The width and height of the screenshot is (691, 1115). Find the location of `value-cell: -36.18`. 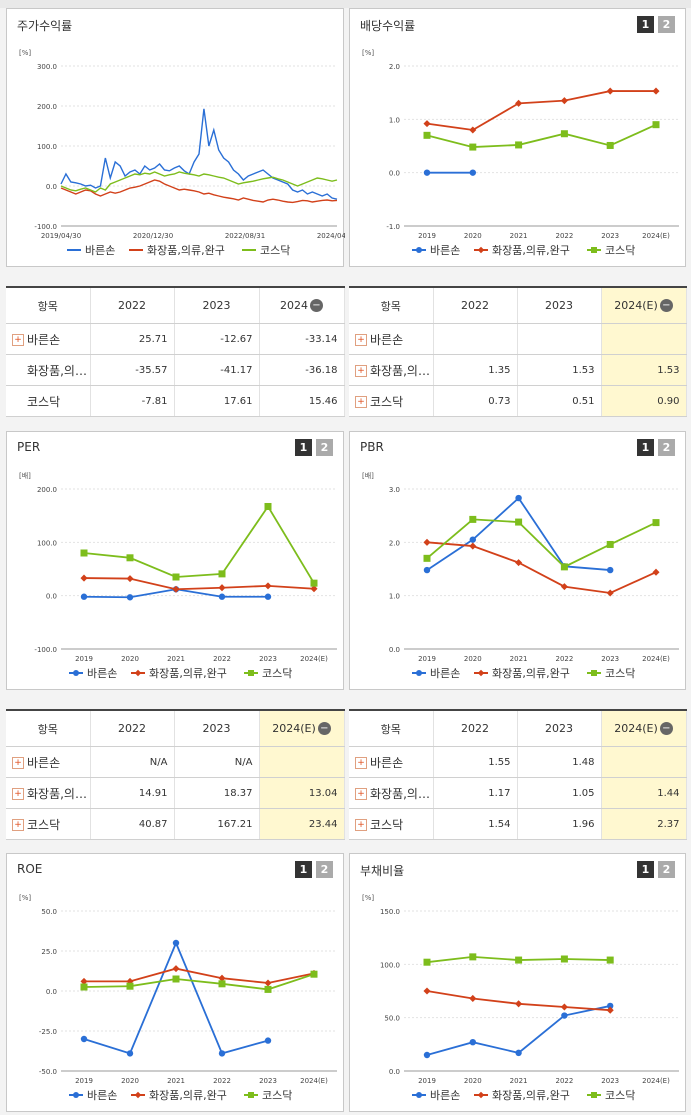

value-cell: -36.18 is located at coordinates (302, 370).